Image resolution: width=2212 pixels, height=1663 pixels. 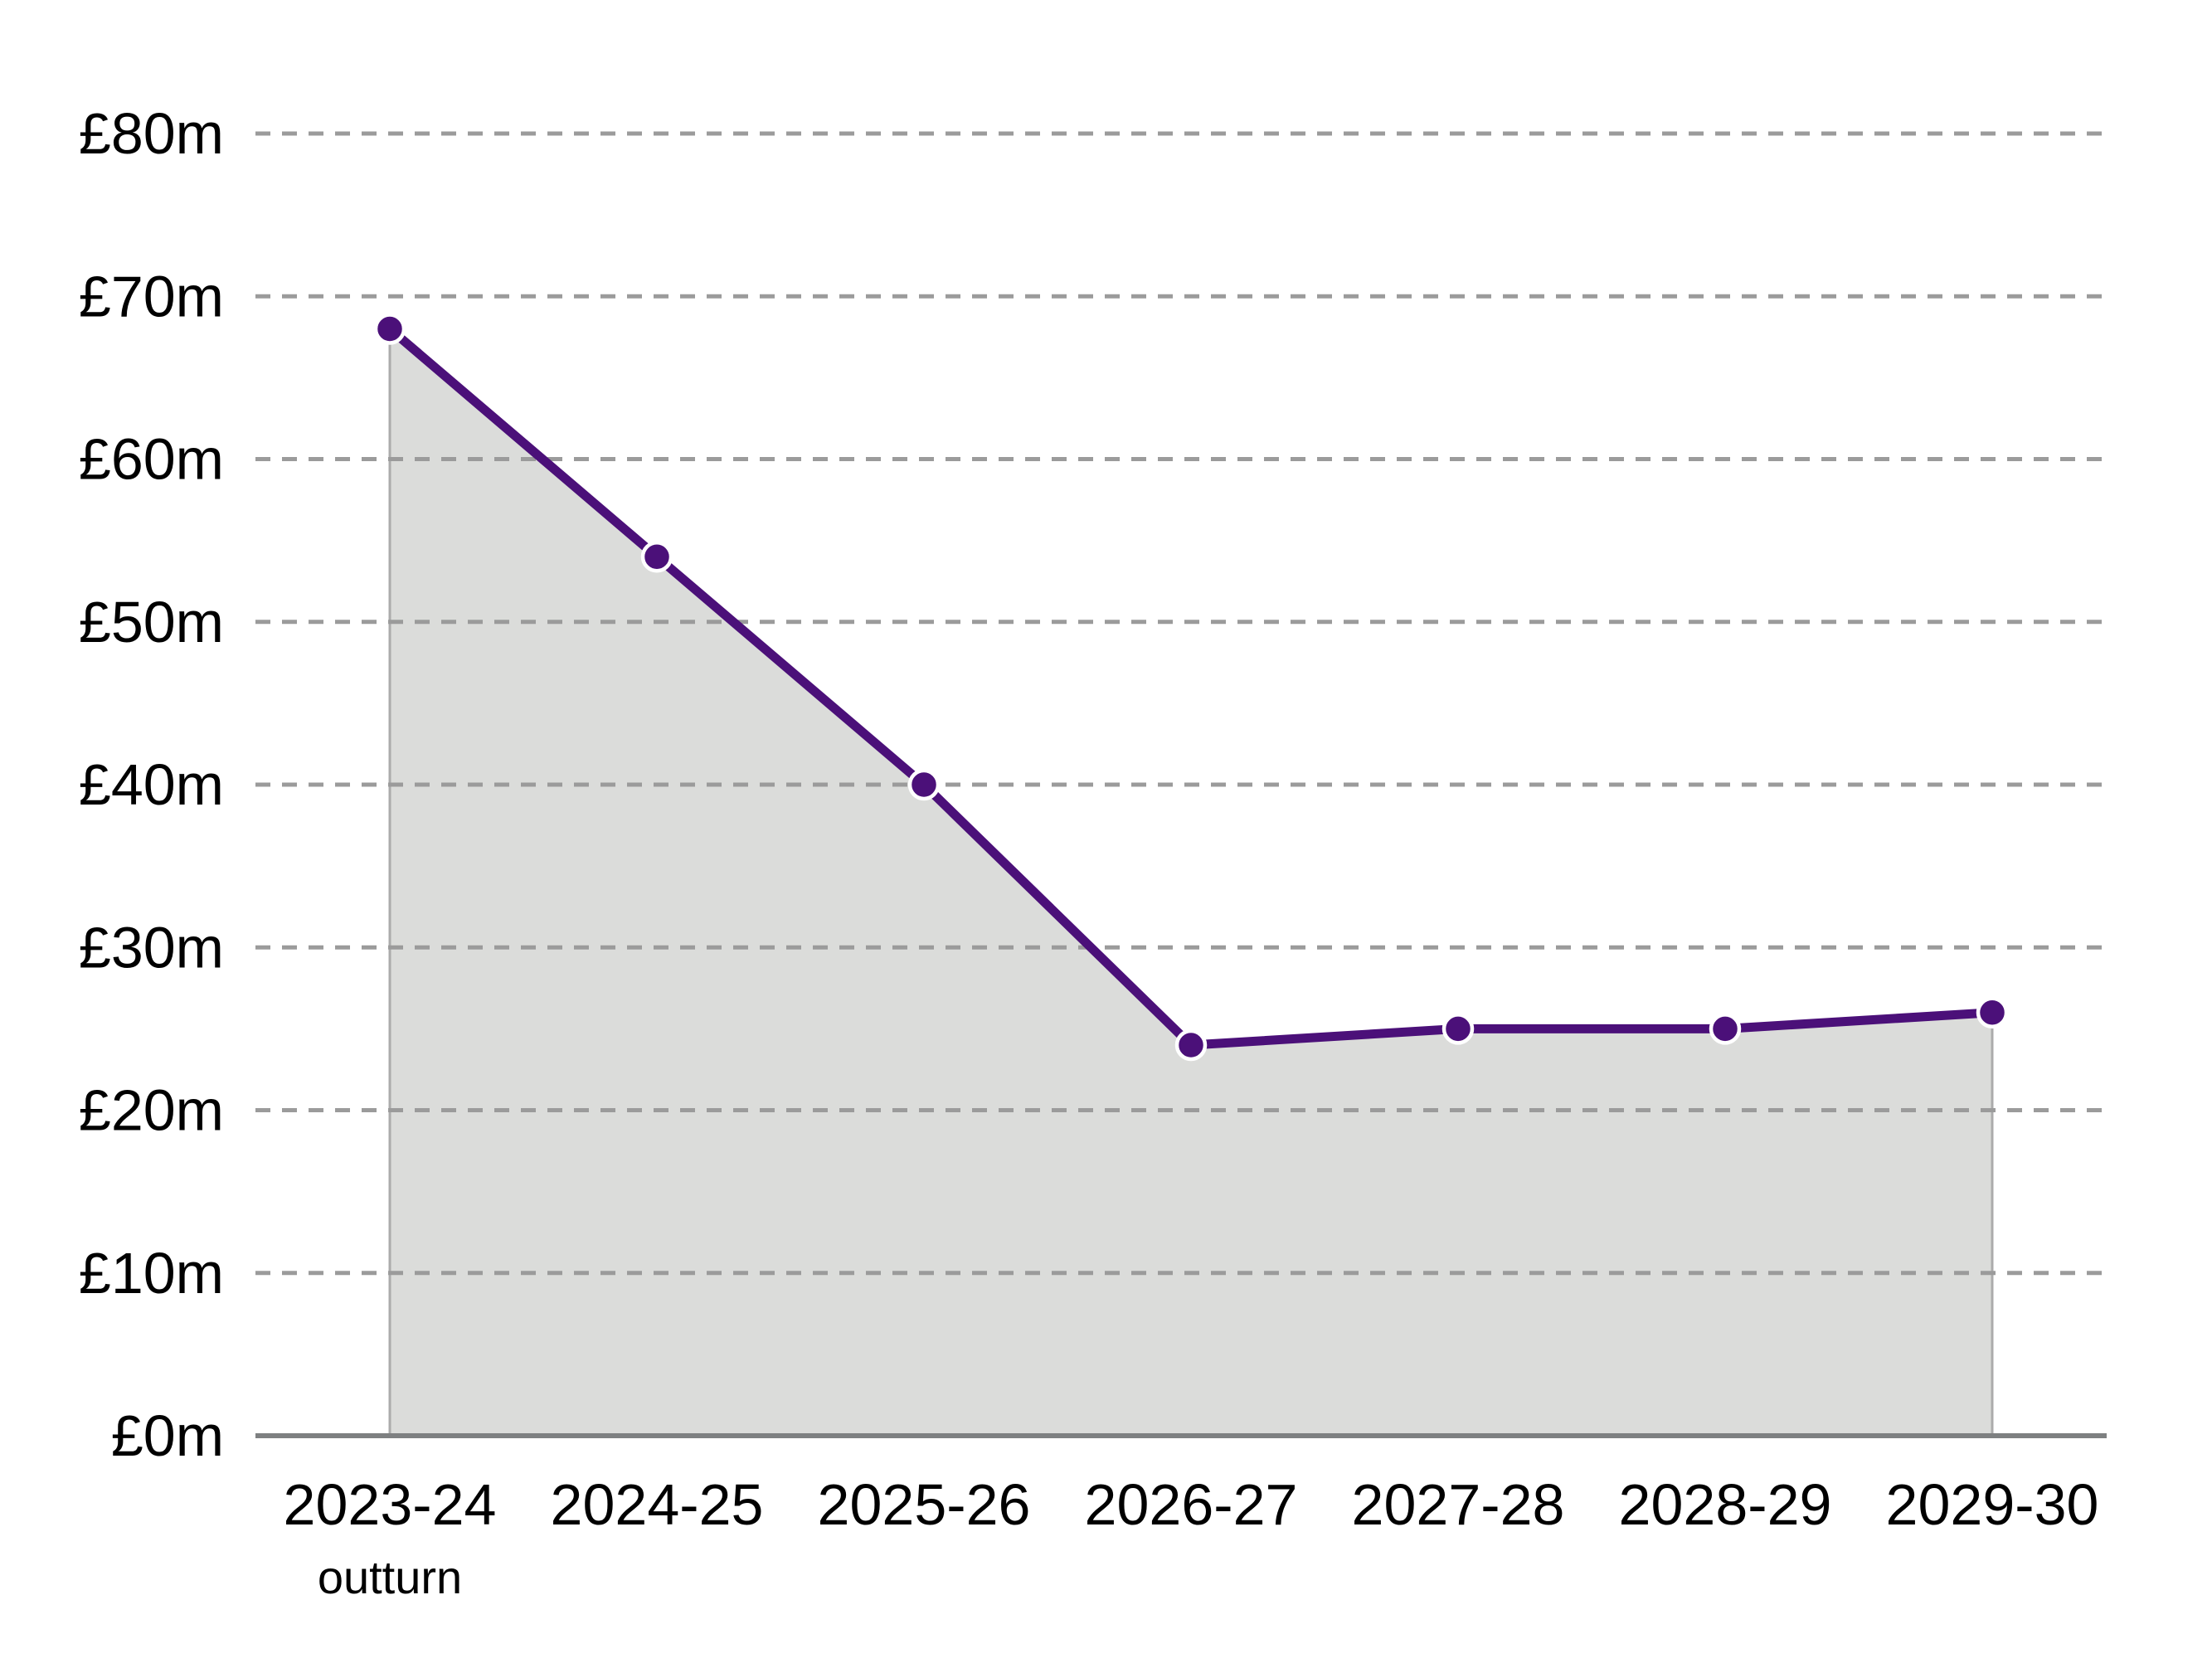 I want to click on y-tick-label: £80m, so click(x=151, y=133).